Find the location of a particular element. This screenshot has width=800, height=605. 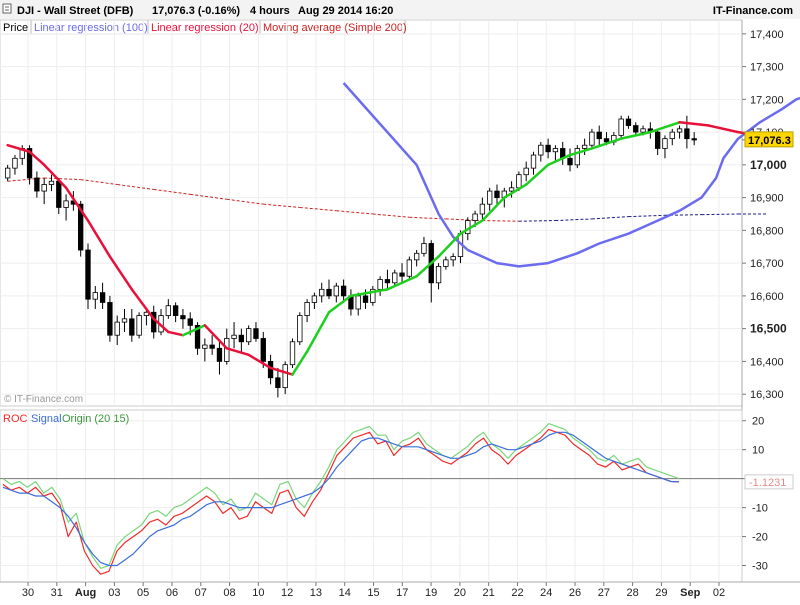

x-tick-label: 10 is located at coordinates (258, 593).